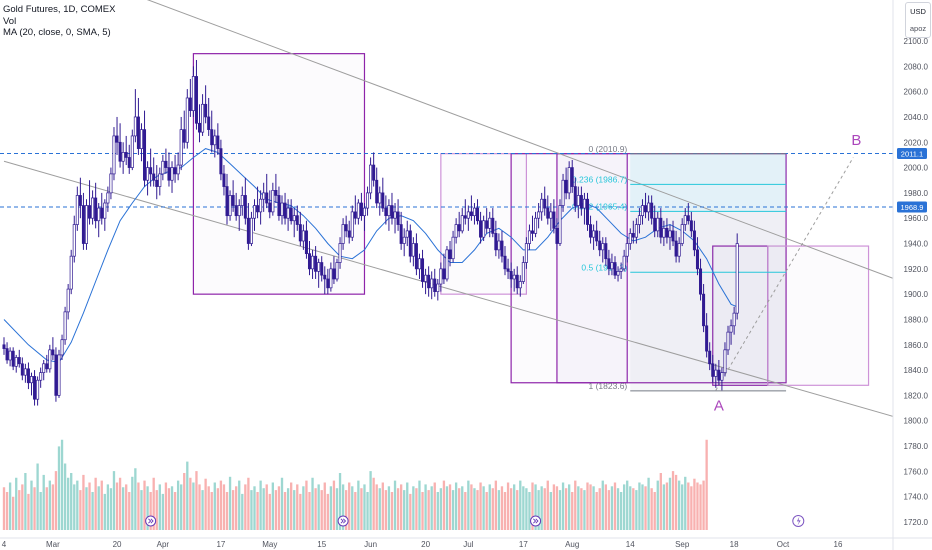 This screenshot has height=550, width=932. Describe the element at coordinates (916, 41) in the screenshot. I see `y-tick-label: 2100.0` at that location.